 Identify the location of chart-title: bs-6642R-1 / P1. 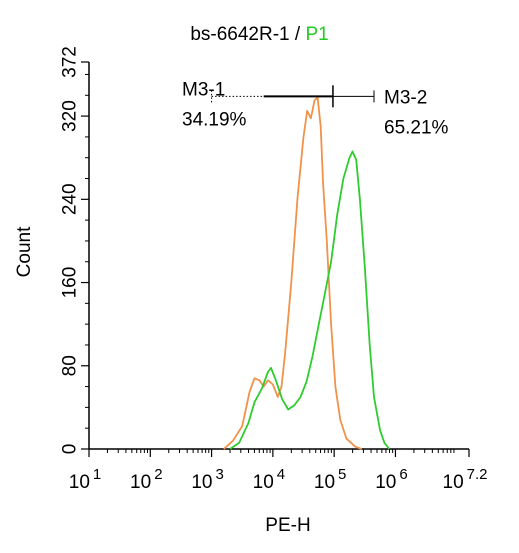
(259, 35).